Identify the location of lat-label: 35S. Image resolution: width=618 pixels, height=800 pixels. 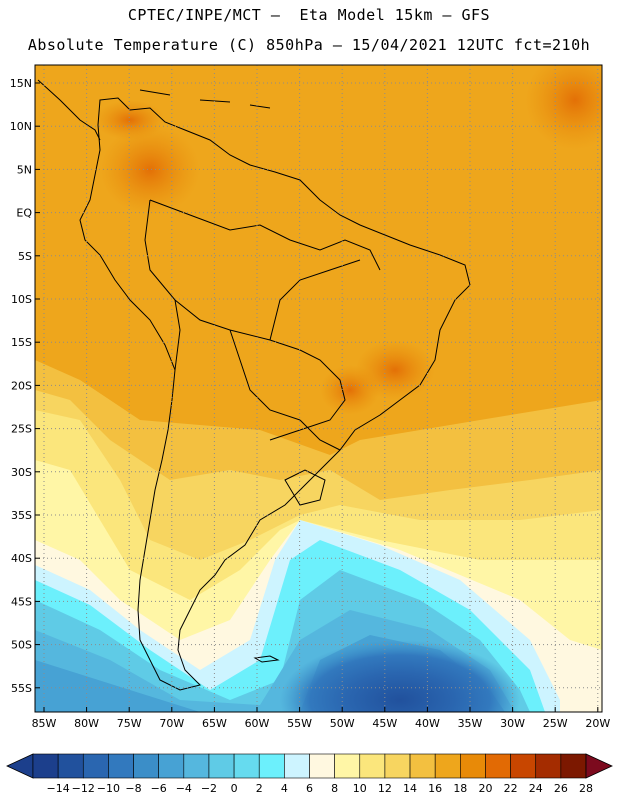
(21, 515).